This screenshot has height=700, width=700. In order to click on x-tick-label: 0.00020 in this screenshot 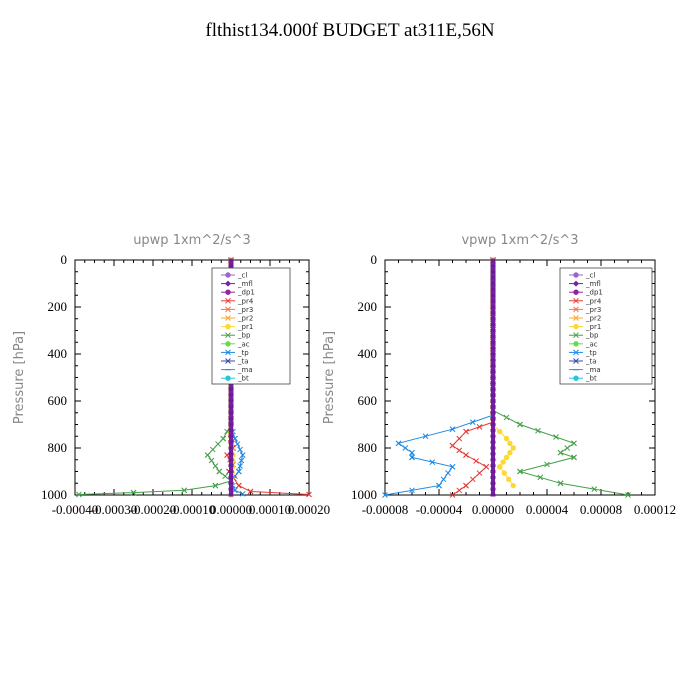, I will do `click(309, 509)`.